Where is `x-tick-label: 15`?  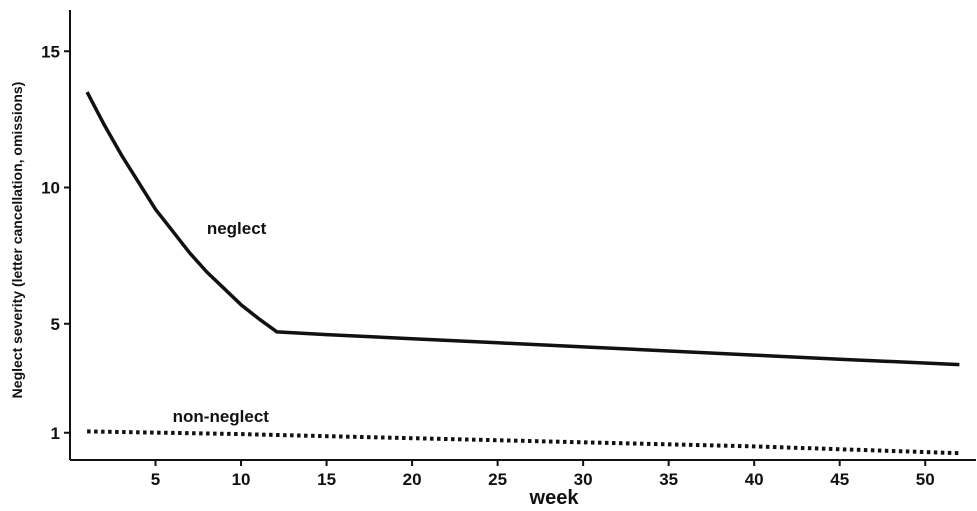 x-tick-label: 15 is located at coordinates (326, 479).